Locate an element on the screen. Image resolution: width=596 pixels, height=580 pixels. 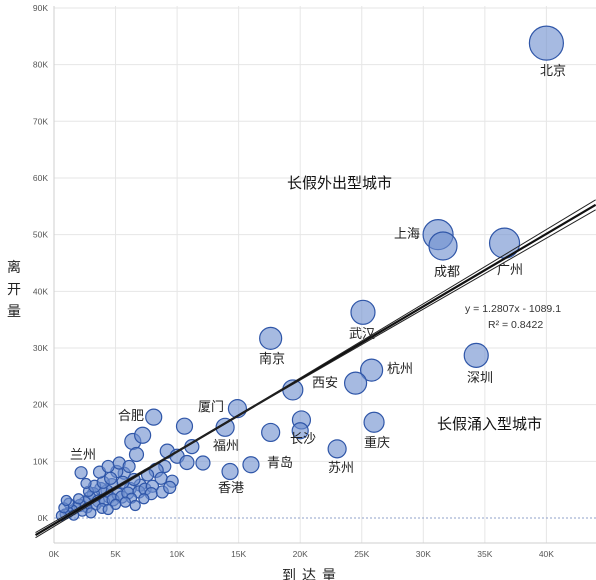
city-label: 兰州 is located at coordinates (83, 455).